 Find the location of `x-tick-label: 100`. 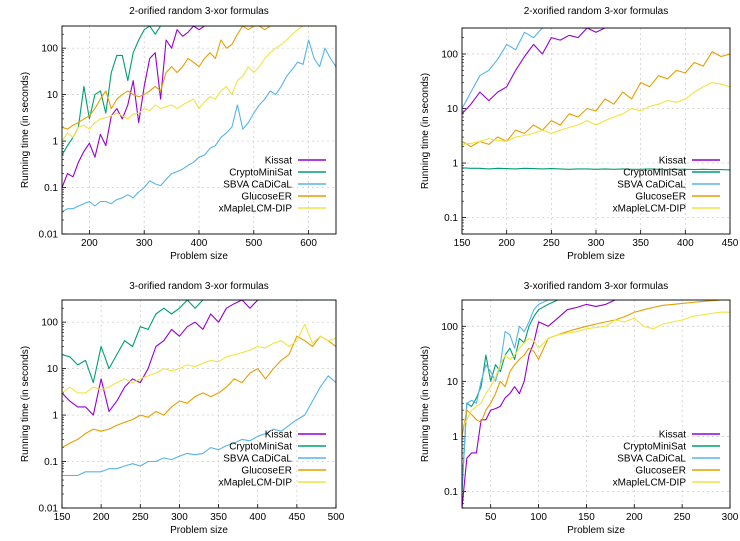

x-tick-label: 100 is located at coordinates (538, 517).